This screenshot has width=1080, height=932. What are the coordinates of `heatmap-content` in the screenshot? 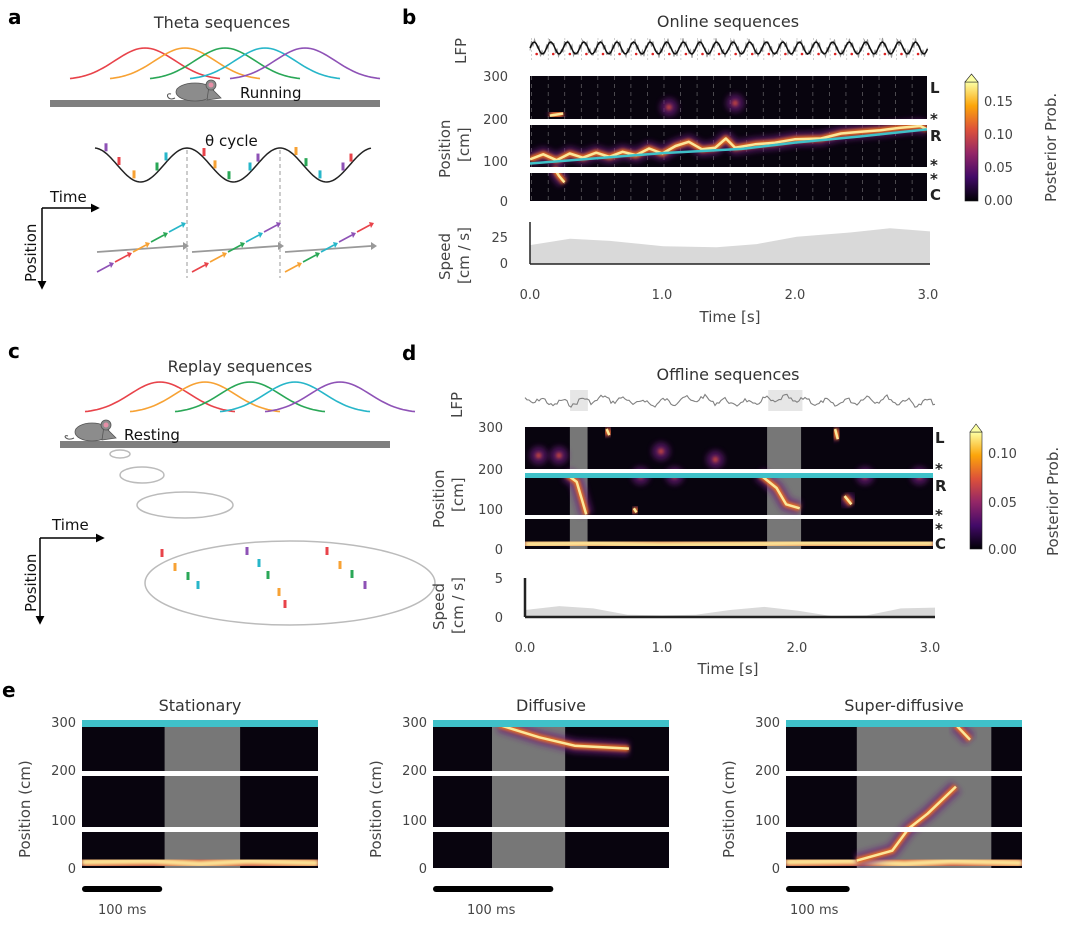 It's located at (561, 794).